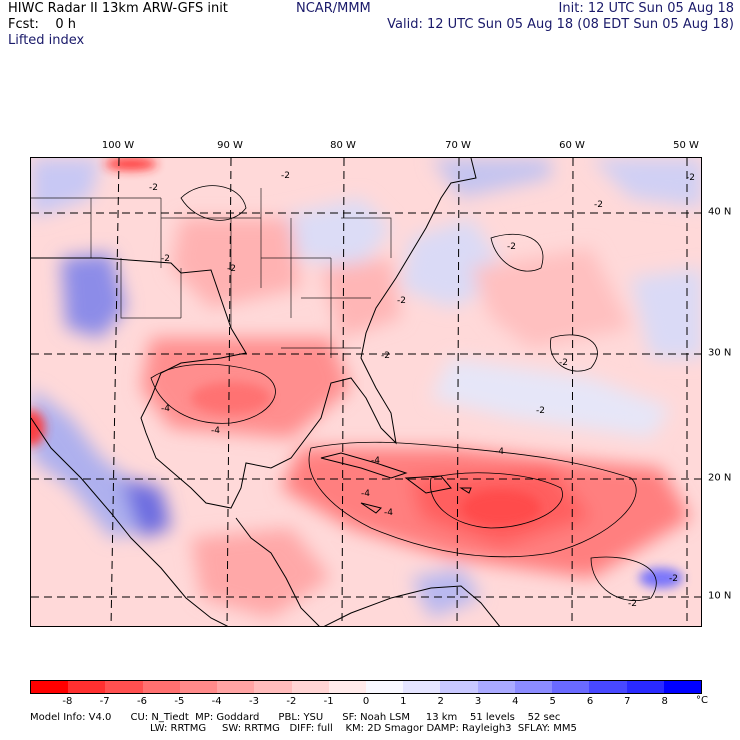  I want to click on lon-label-60w: 60 W, so click(572, 145).